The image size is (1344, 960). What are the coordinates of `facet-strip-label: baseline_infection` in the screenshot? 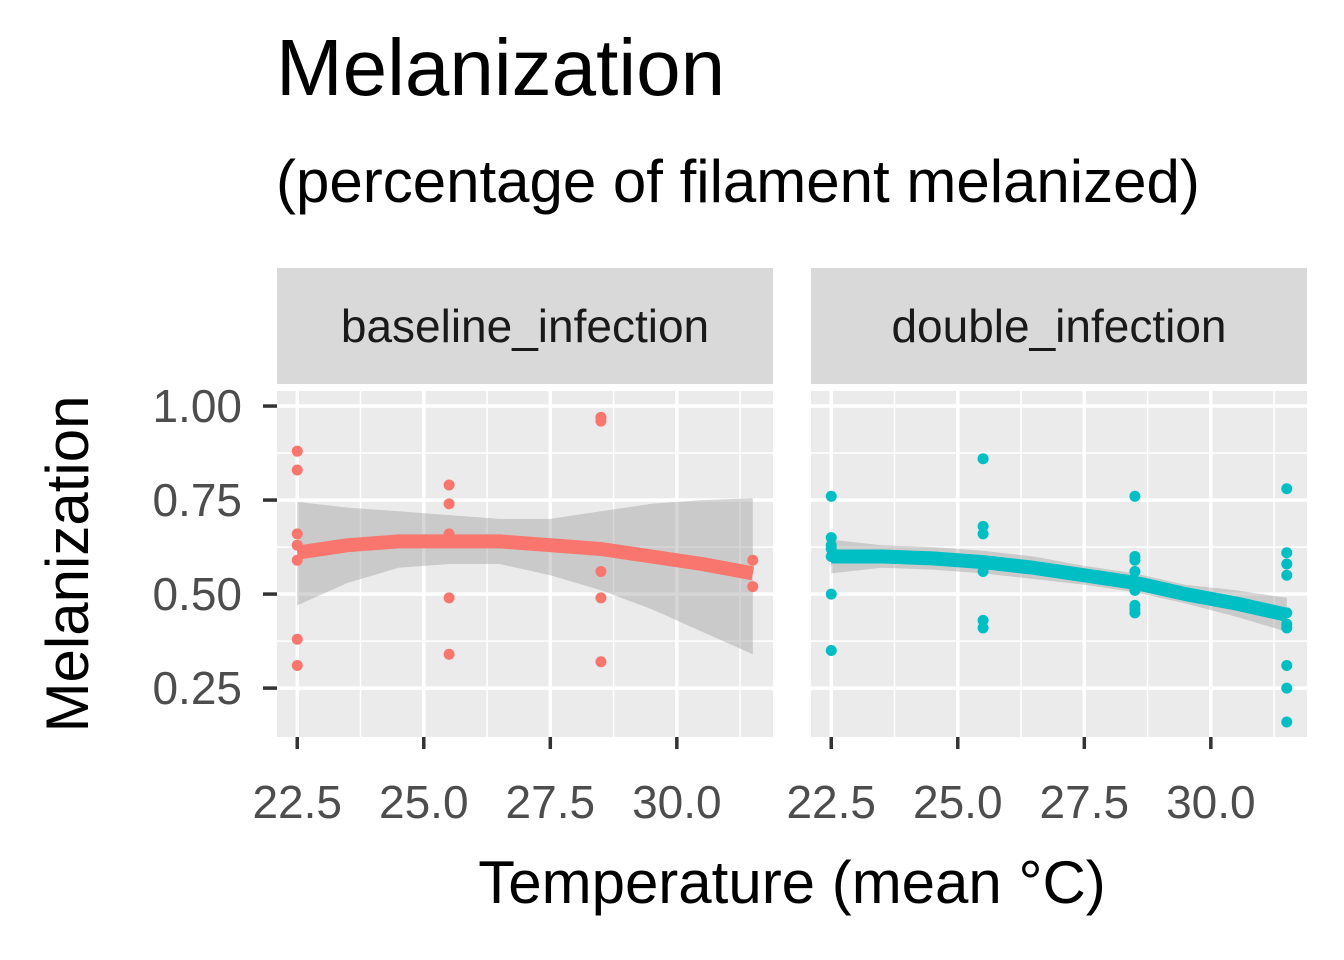 It's located at (525, 326).